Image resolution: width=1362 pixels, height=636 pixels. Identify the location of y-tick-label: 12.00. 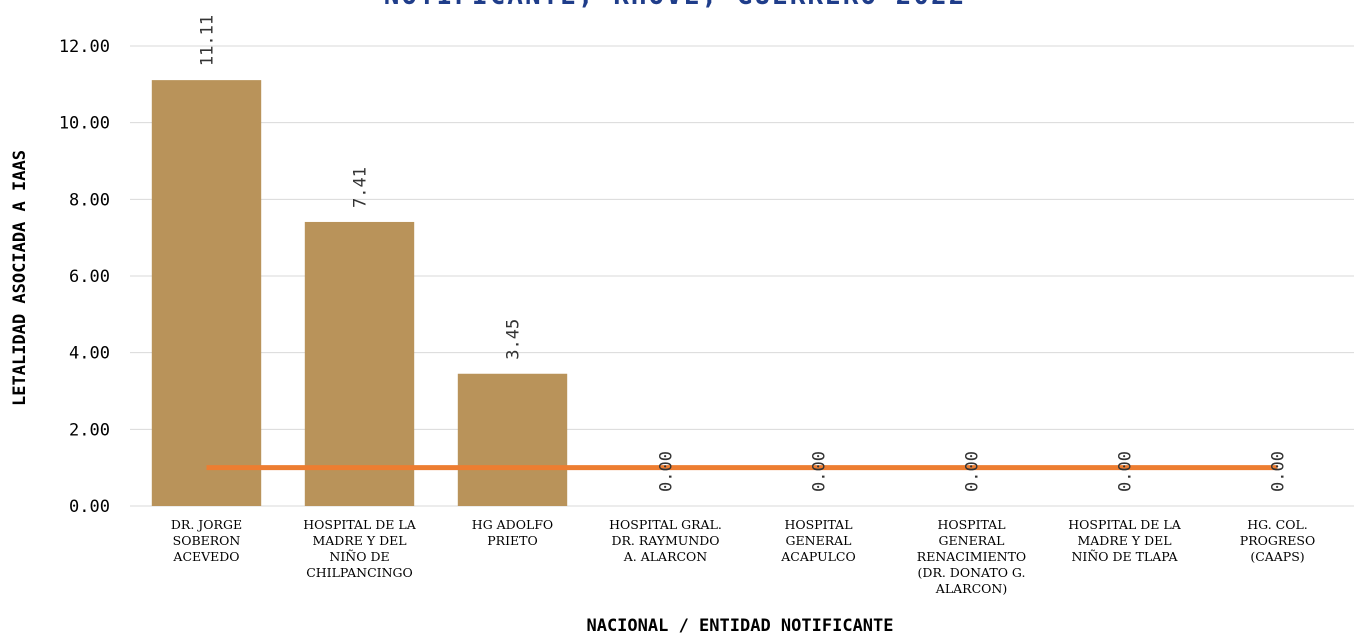
(84, 47).